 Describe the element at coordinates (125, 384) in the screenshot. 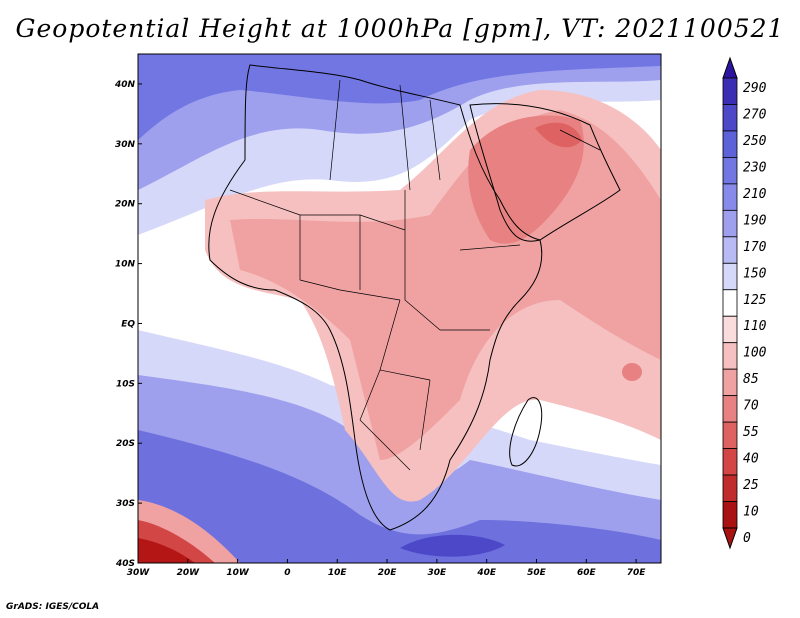

I see `lat-tick-label: 10S` at that location.